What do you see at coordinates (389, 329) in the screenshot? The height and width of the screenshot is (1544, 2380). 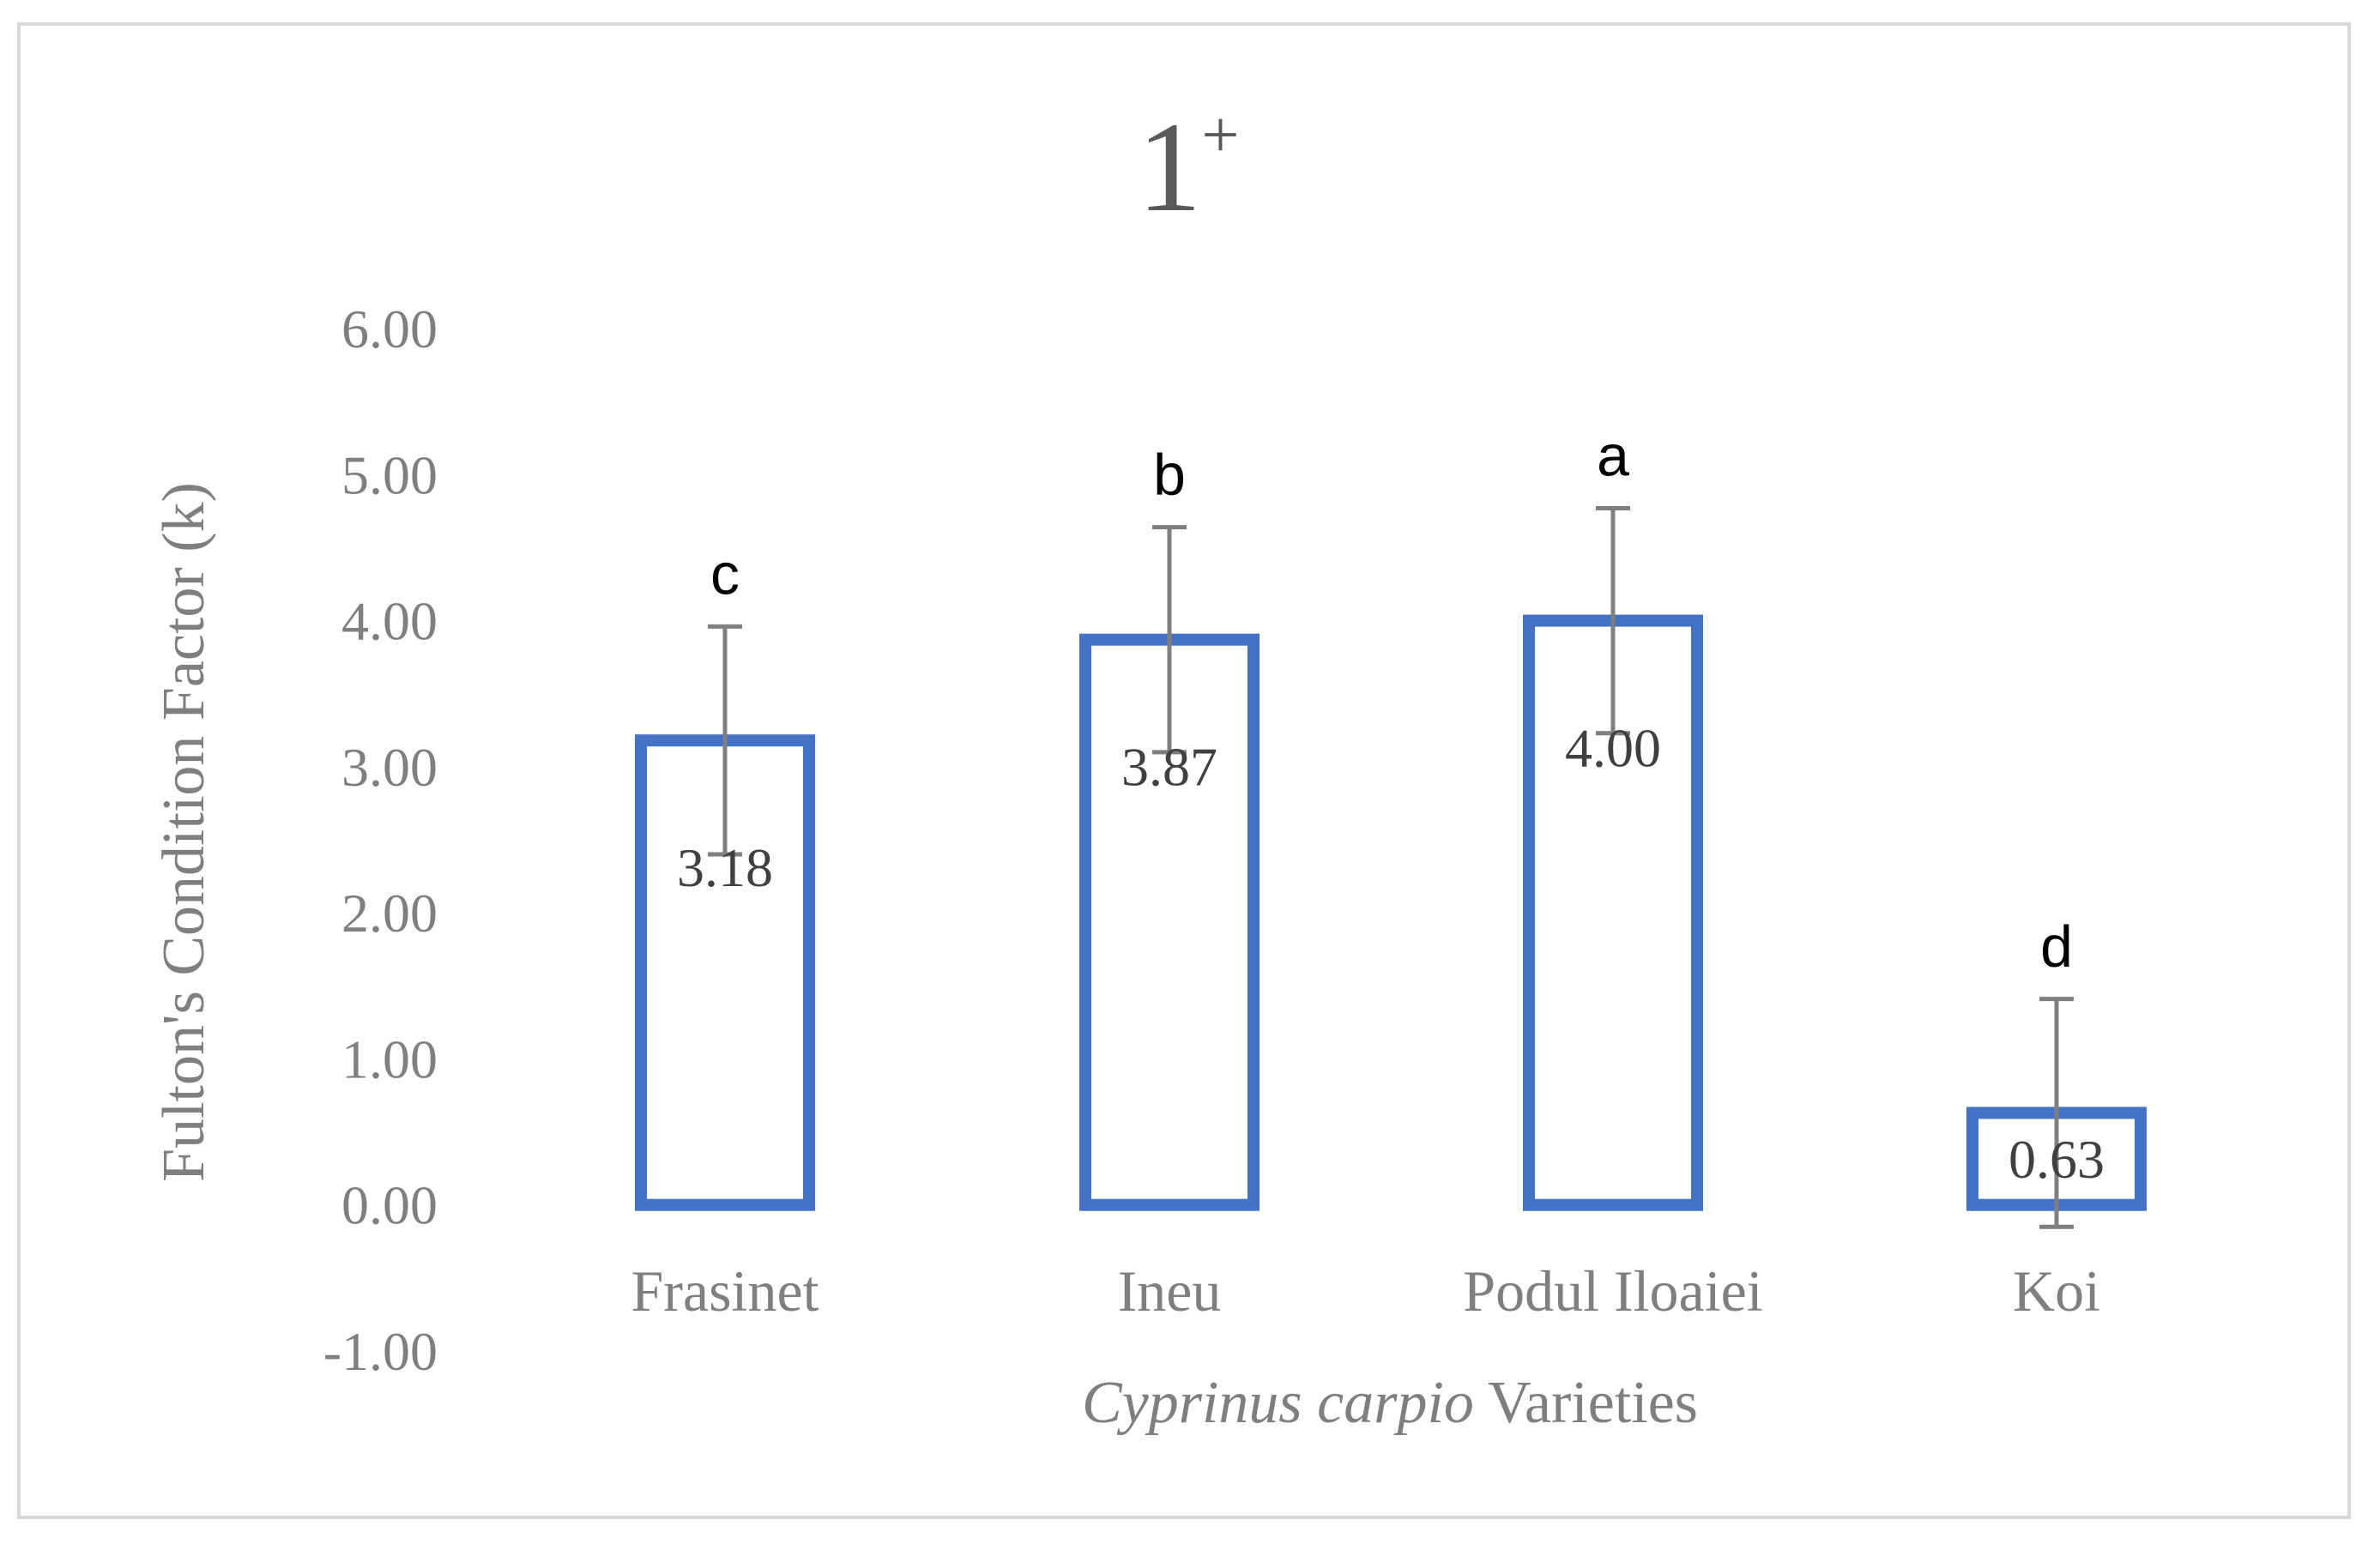 I see `y-tick-label: 6.00` at bounding box center [389, 329].